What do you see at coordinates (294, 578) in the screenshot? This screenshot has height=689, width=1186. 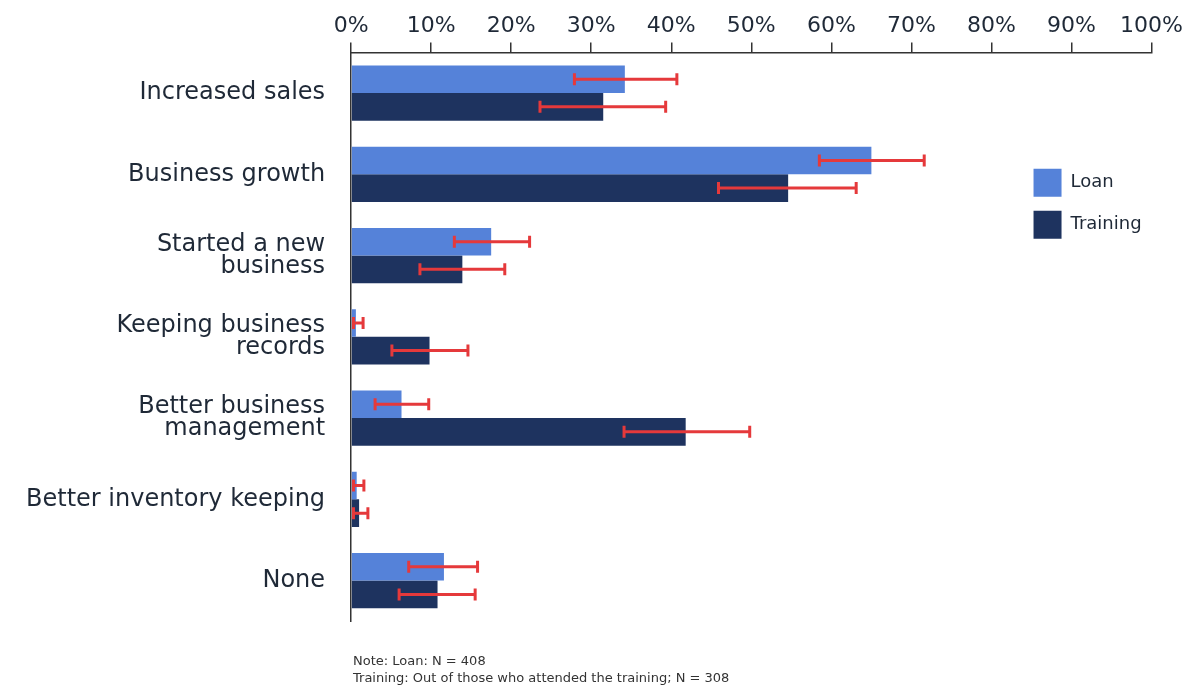 I see `y-tick-label: None` at bounding box center [294, 578].